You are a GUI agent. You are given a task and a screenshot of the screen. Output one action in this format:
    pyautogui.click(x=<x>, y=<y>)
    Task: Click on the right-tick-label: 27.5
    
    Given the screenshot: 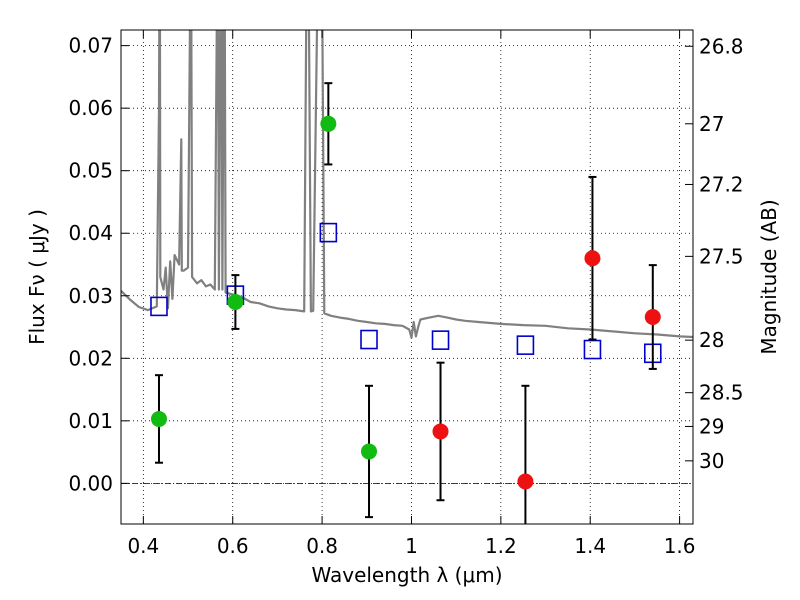 What is the action you would take?
    pyautogui.click(x=721, y=256)
    